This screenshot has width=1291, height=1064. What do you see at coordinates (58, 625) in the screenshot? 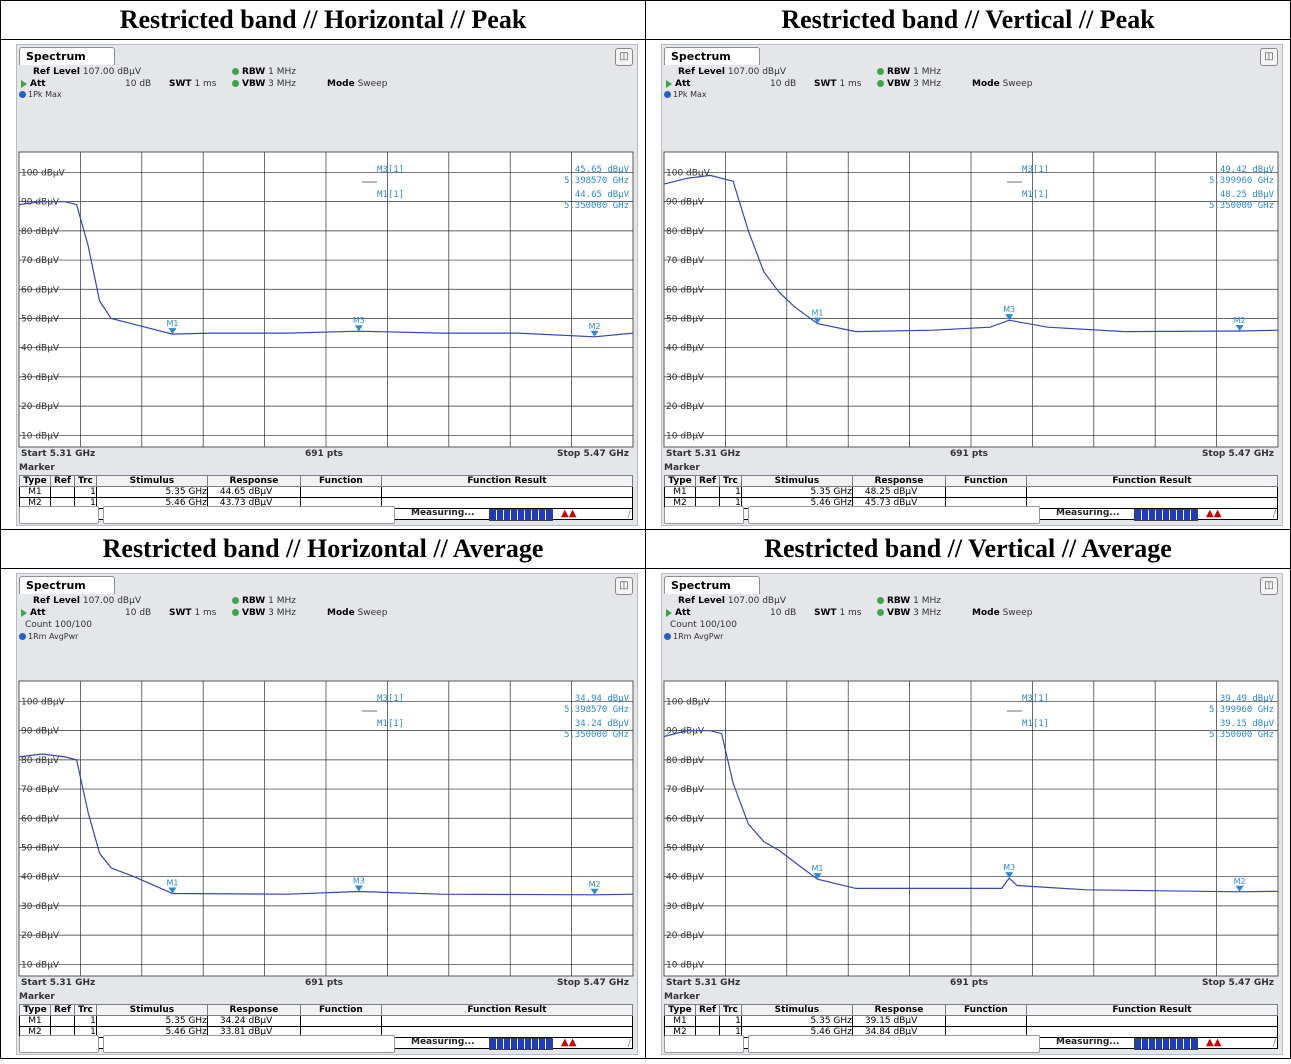
I see `count-text: Count 100/100` at bounding box center [58, 625].